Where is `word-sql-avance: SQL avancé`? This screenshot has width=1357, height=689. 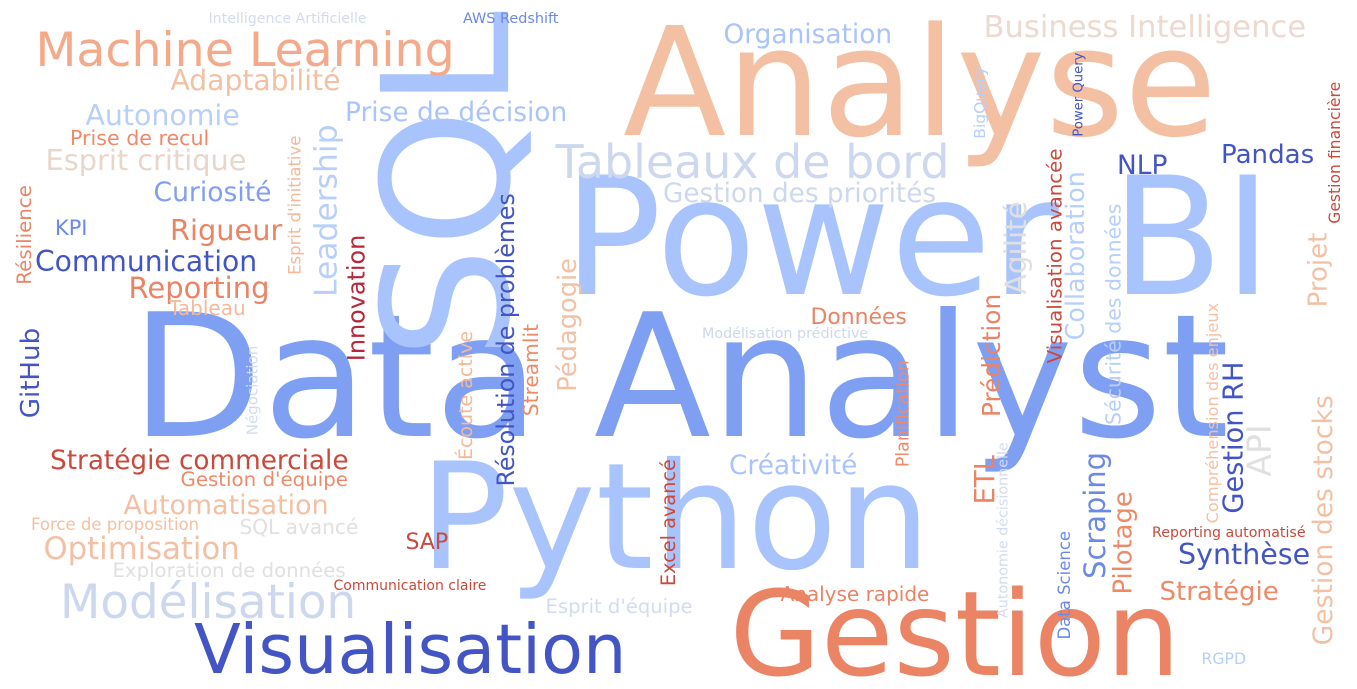 word-sql-avance: SQL avancé is located at coordinates (299, 527).